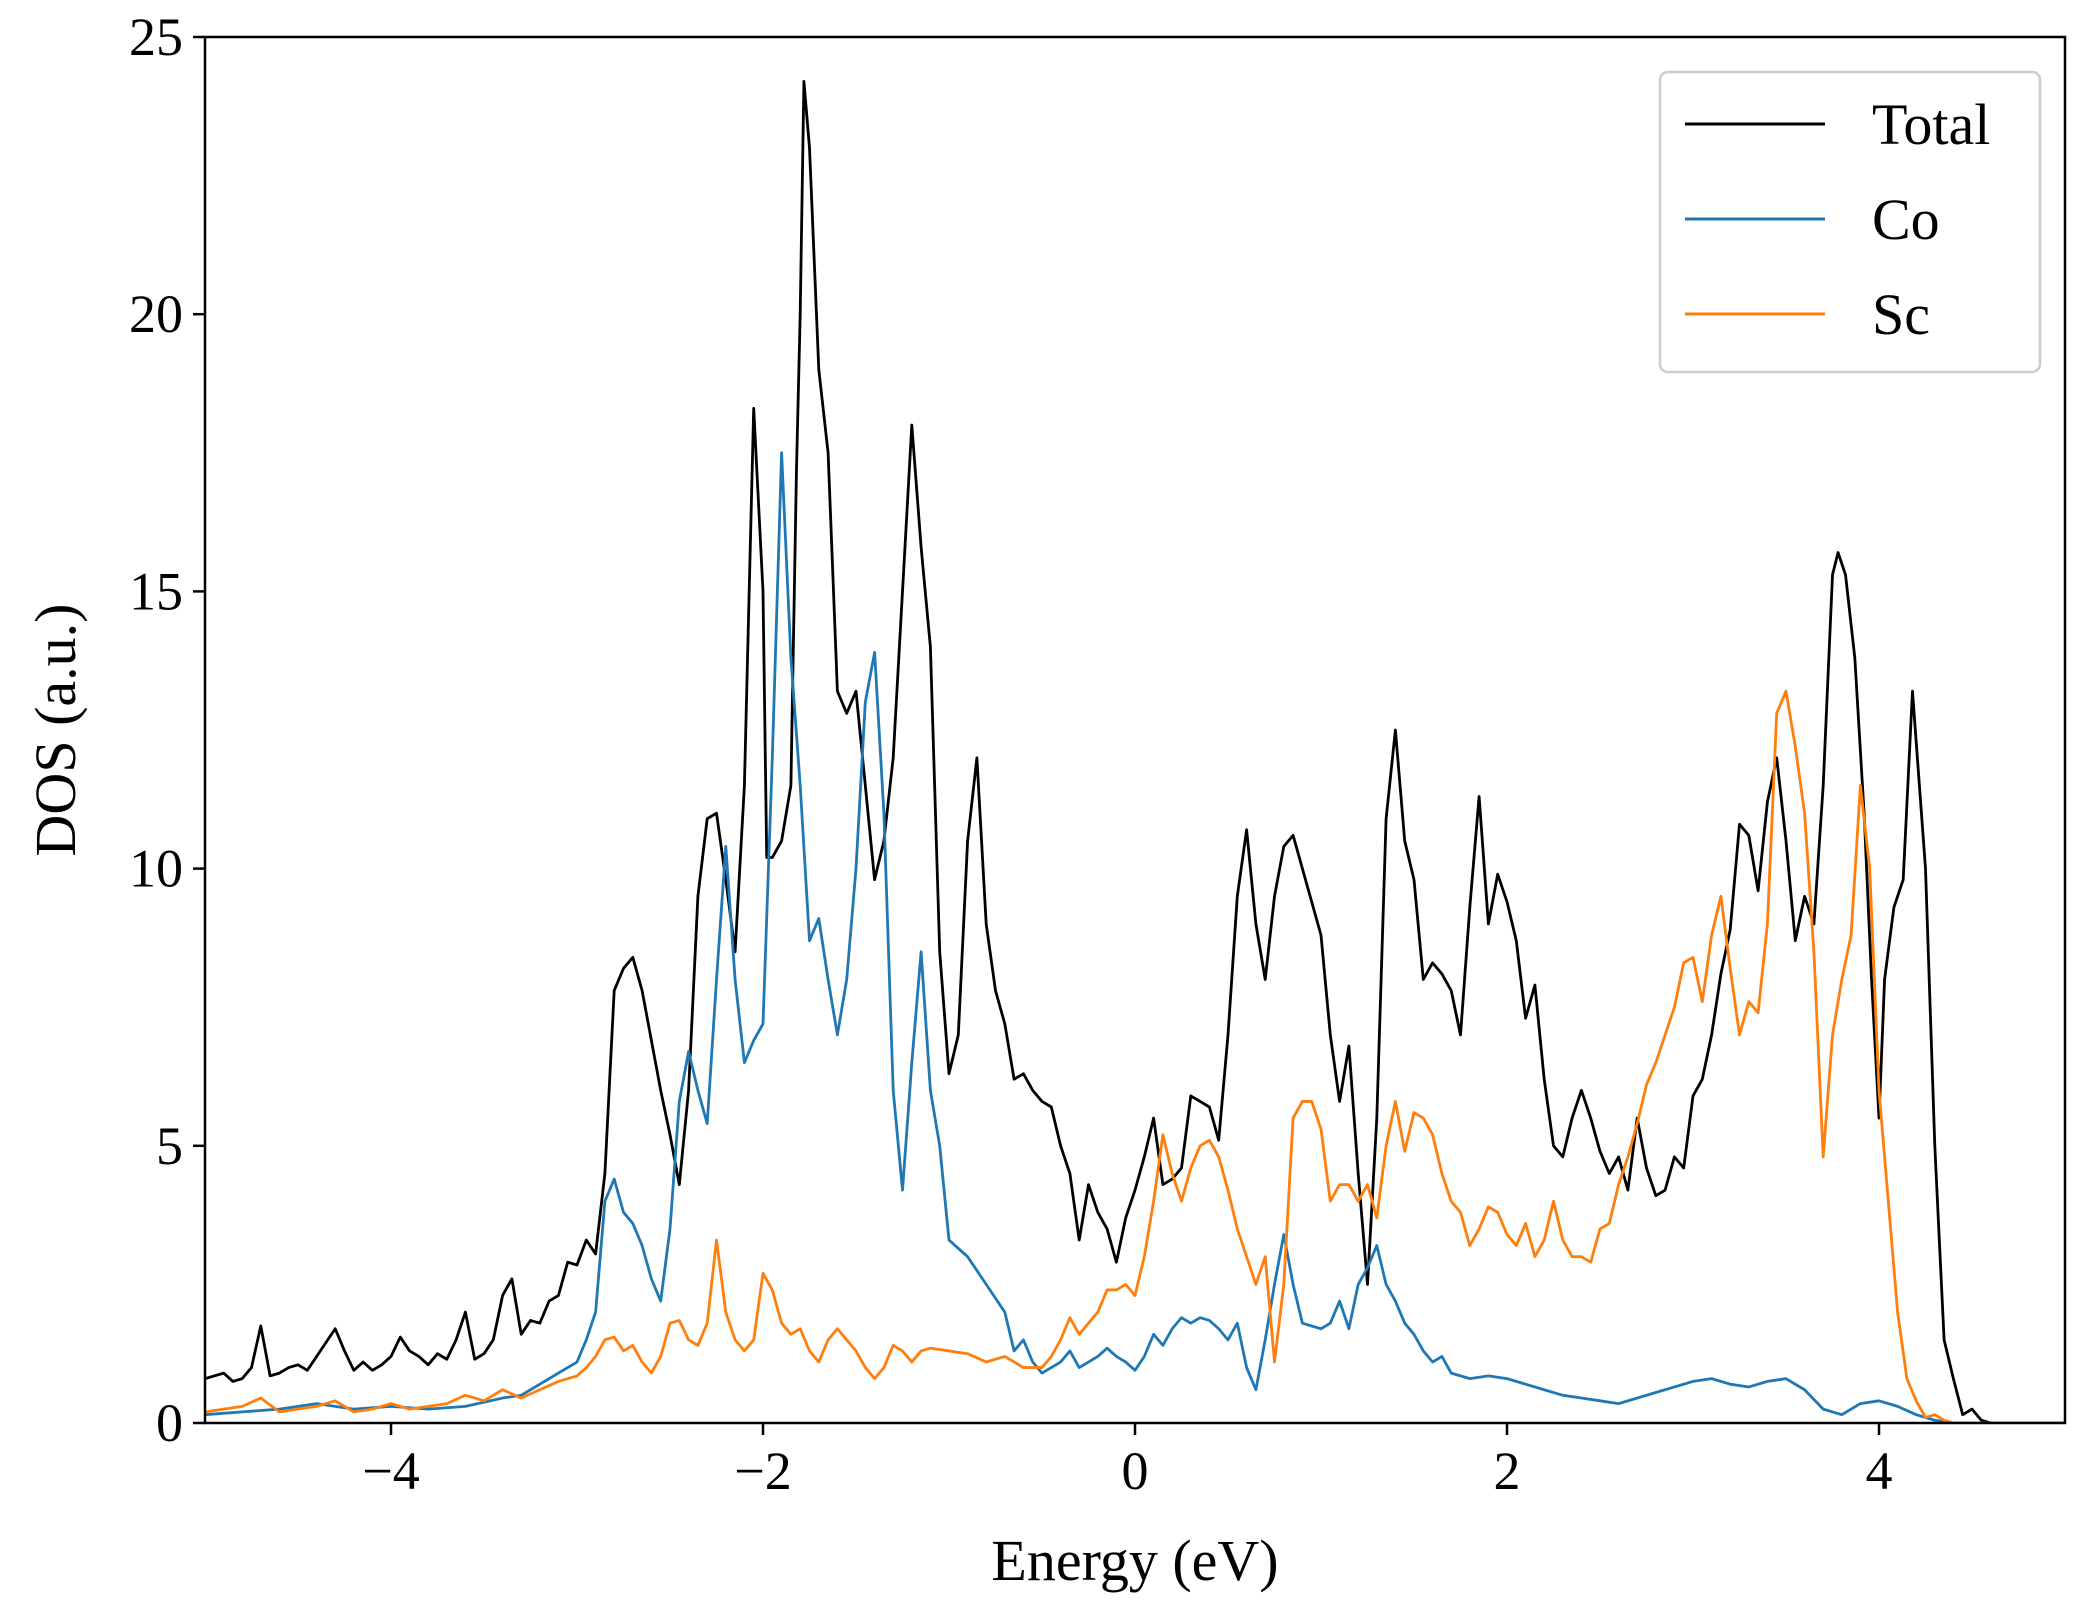 The height and width of the screenshot is (1621, 2097). What do you see at coordinates (1507, 1471) in the screenshot?
I see `x-tick-label: 2` at bounding box center [1507, 1471].